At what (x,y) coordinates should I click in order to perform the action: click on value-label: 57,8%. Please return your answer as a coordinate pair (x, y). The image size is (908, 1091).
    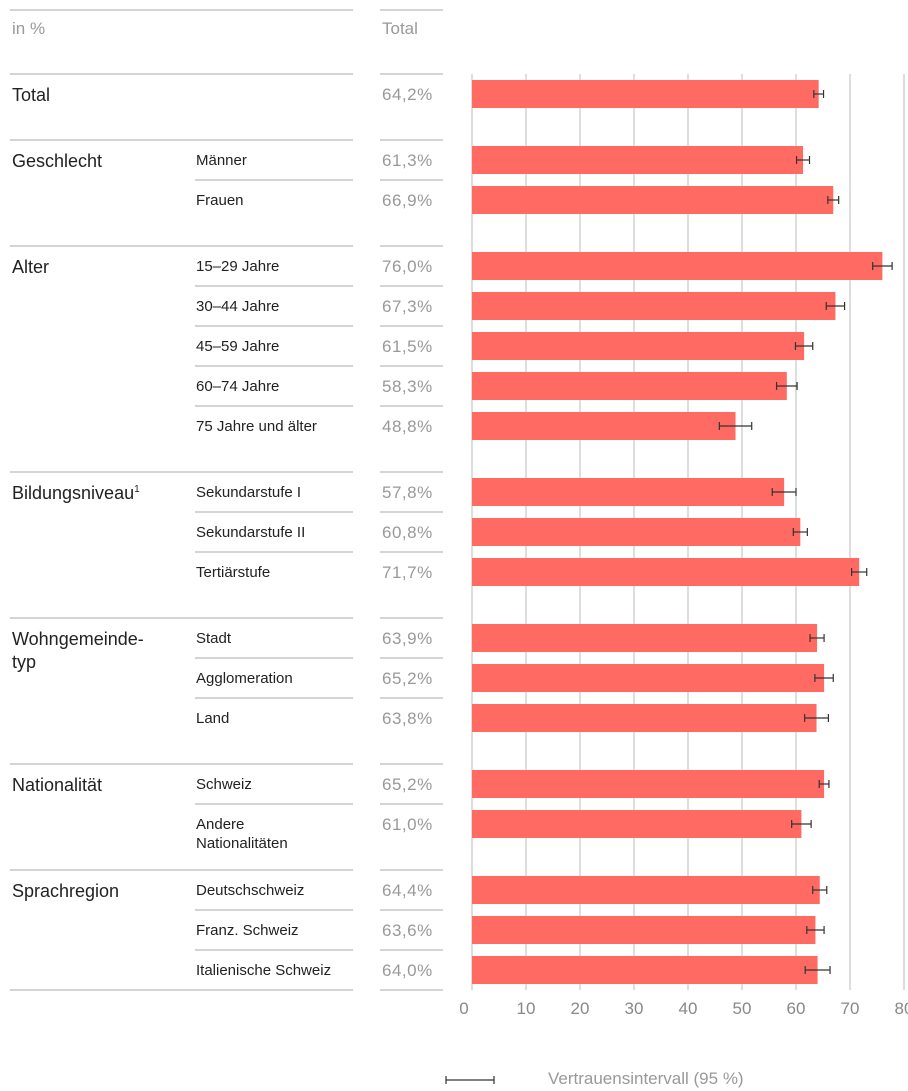
    Looking at the image, I should click on (407, 492).